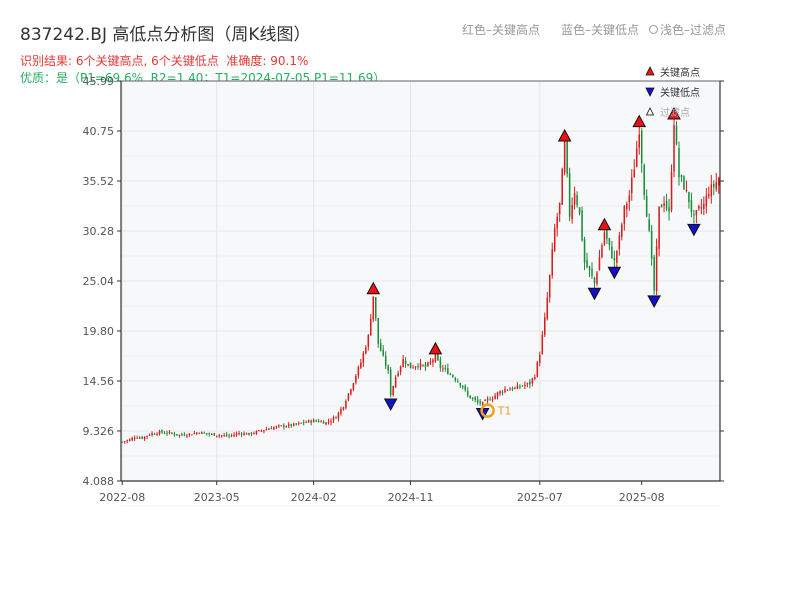  I want to click on legend-light-text: 浅色–过滤点, so click(687, 29).